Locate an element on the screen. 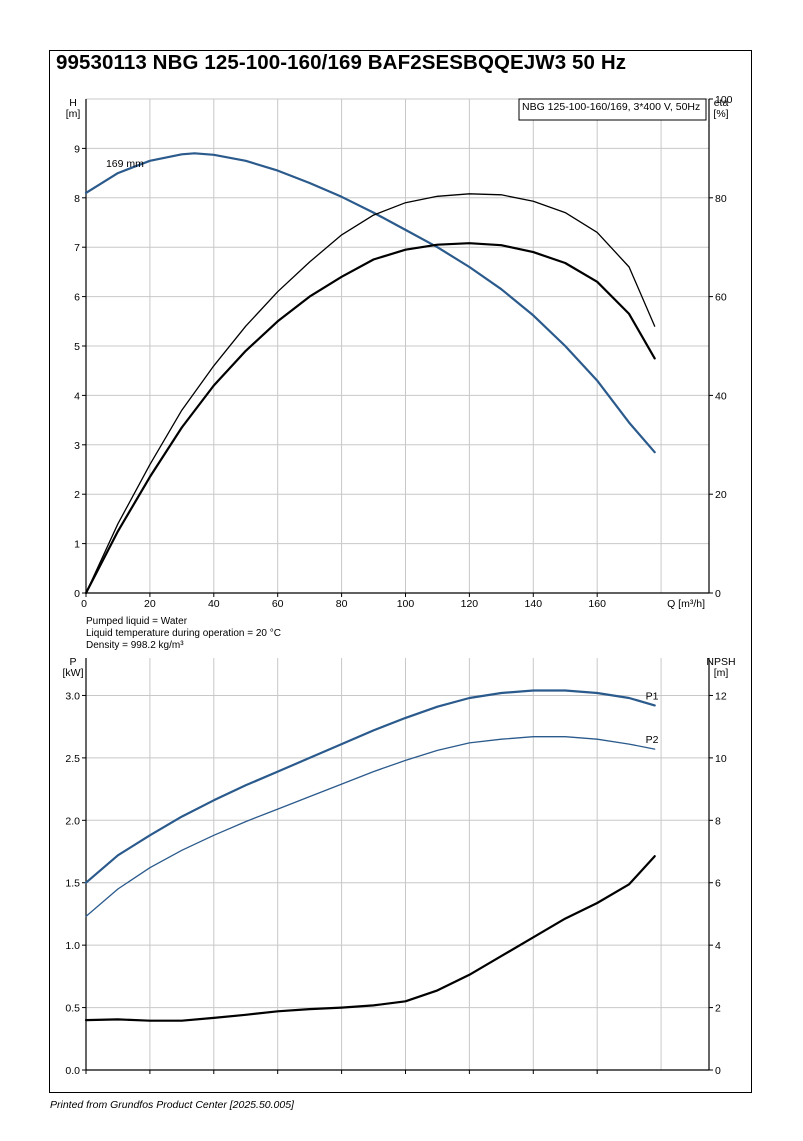 The width and height of the screenshot is (803, 1141). panel1-y-axis-label-unit: [m] is located at coordinates (73, 114).